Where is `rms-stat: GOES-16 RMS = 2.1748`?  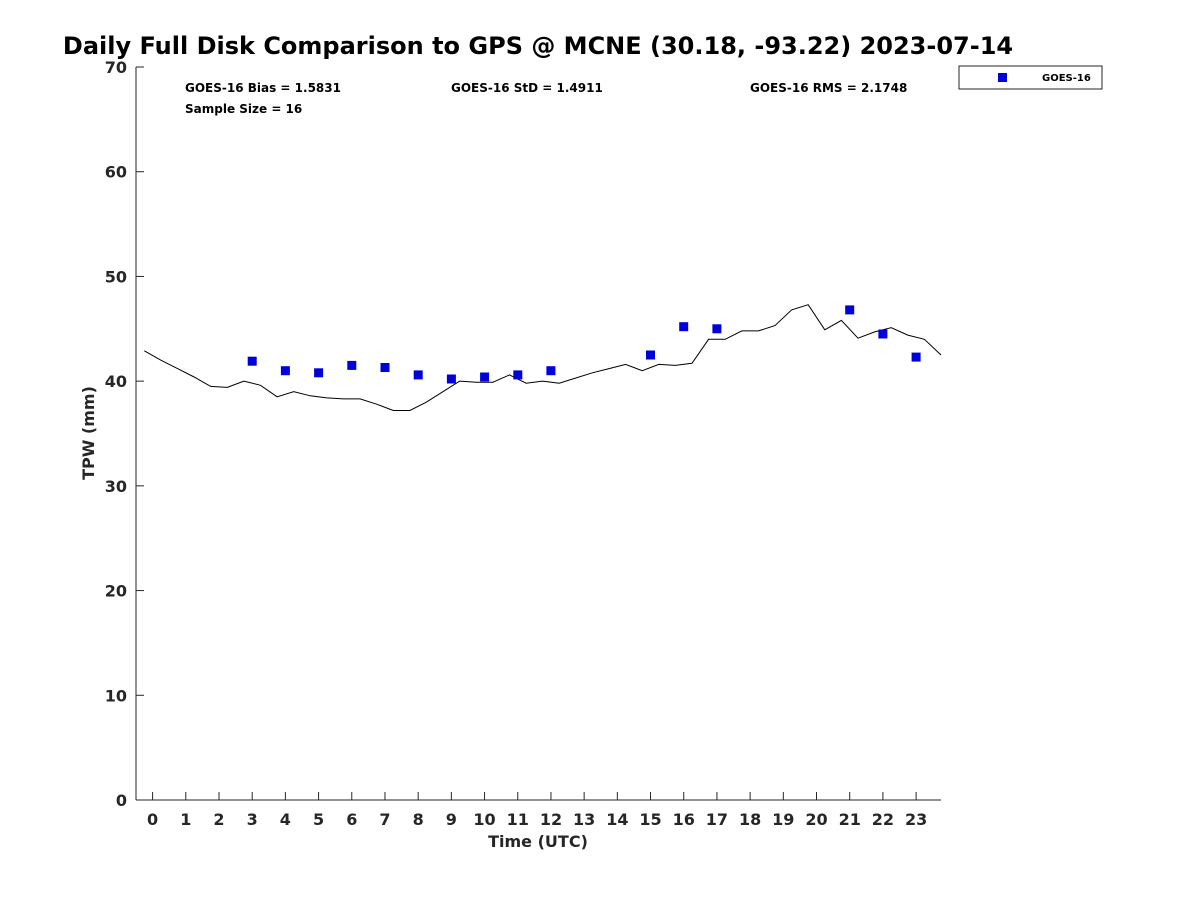 rms-stat: GOES-16 RMS = 2.1748 is located at coordinates (828, 88).